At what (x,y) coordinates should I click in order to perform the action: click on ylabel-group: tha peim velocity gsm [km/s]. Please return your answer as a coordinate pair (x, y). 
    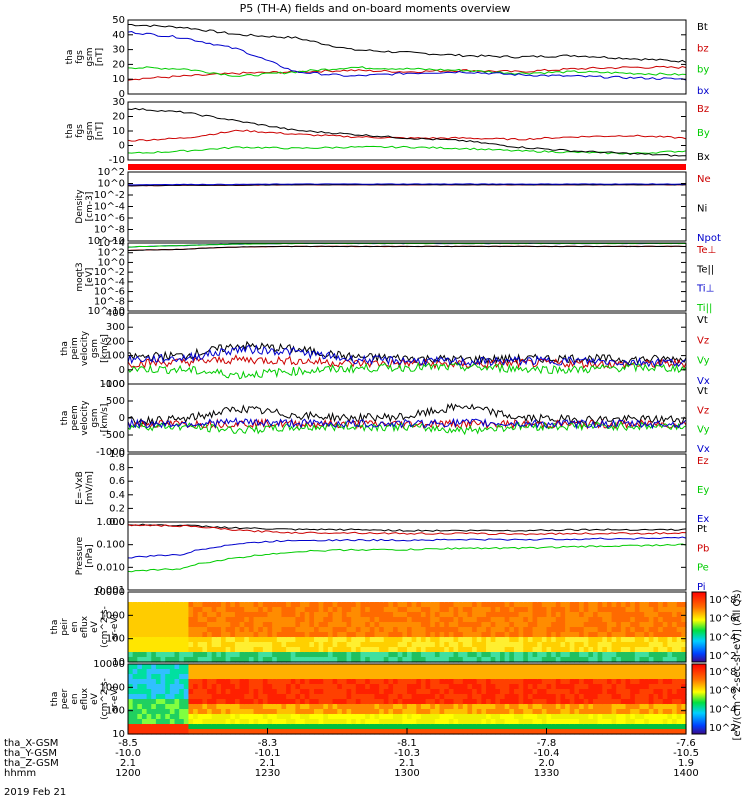
    Looking at the image, I should click on (85, 348).